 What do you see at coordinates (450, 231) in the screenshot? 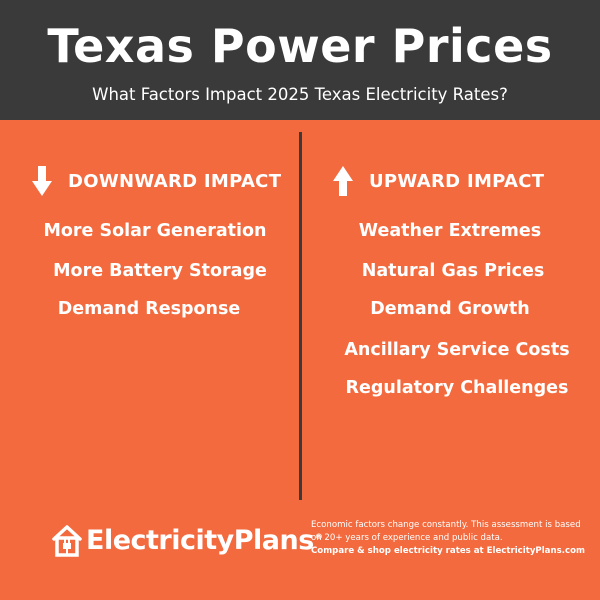
I see `upward-item-weather: Weather Extremes` at bounding box center [450, 231].